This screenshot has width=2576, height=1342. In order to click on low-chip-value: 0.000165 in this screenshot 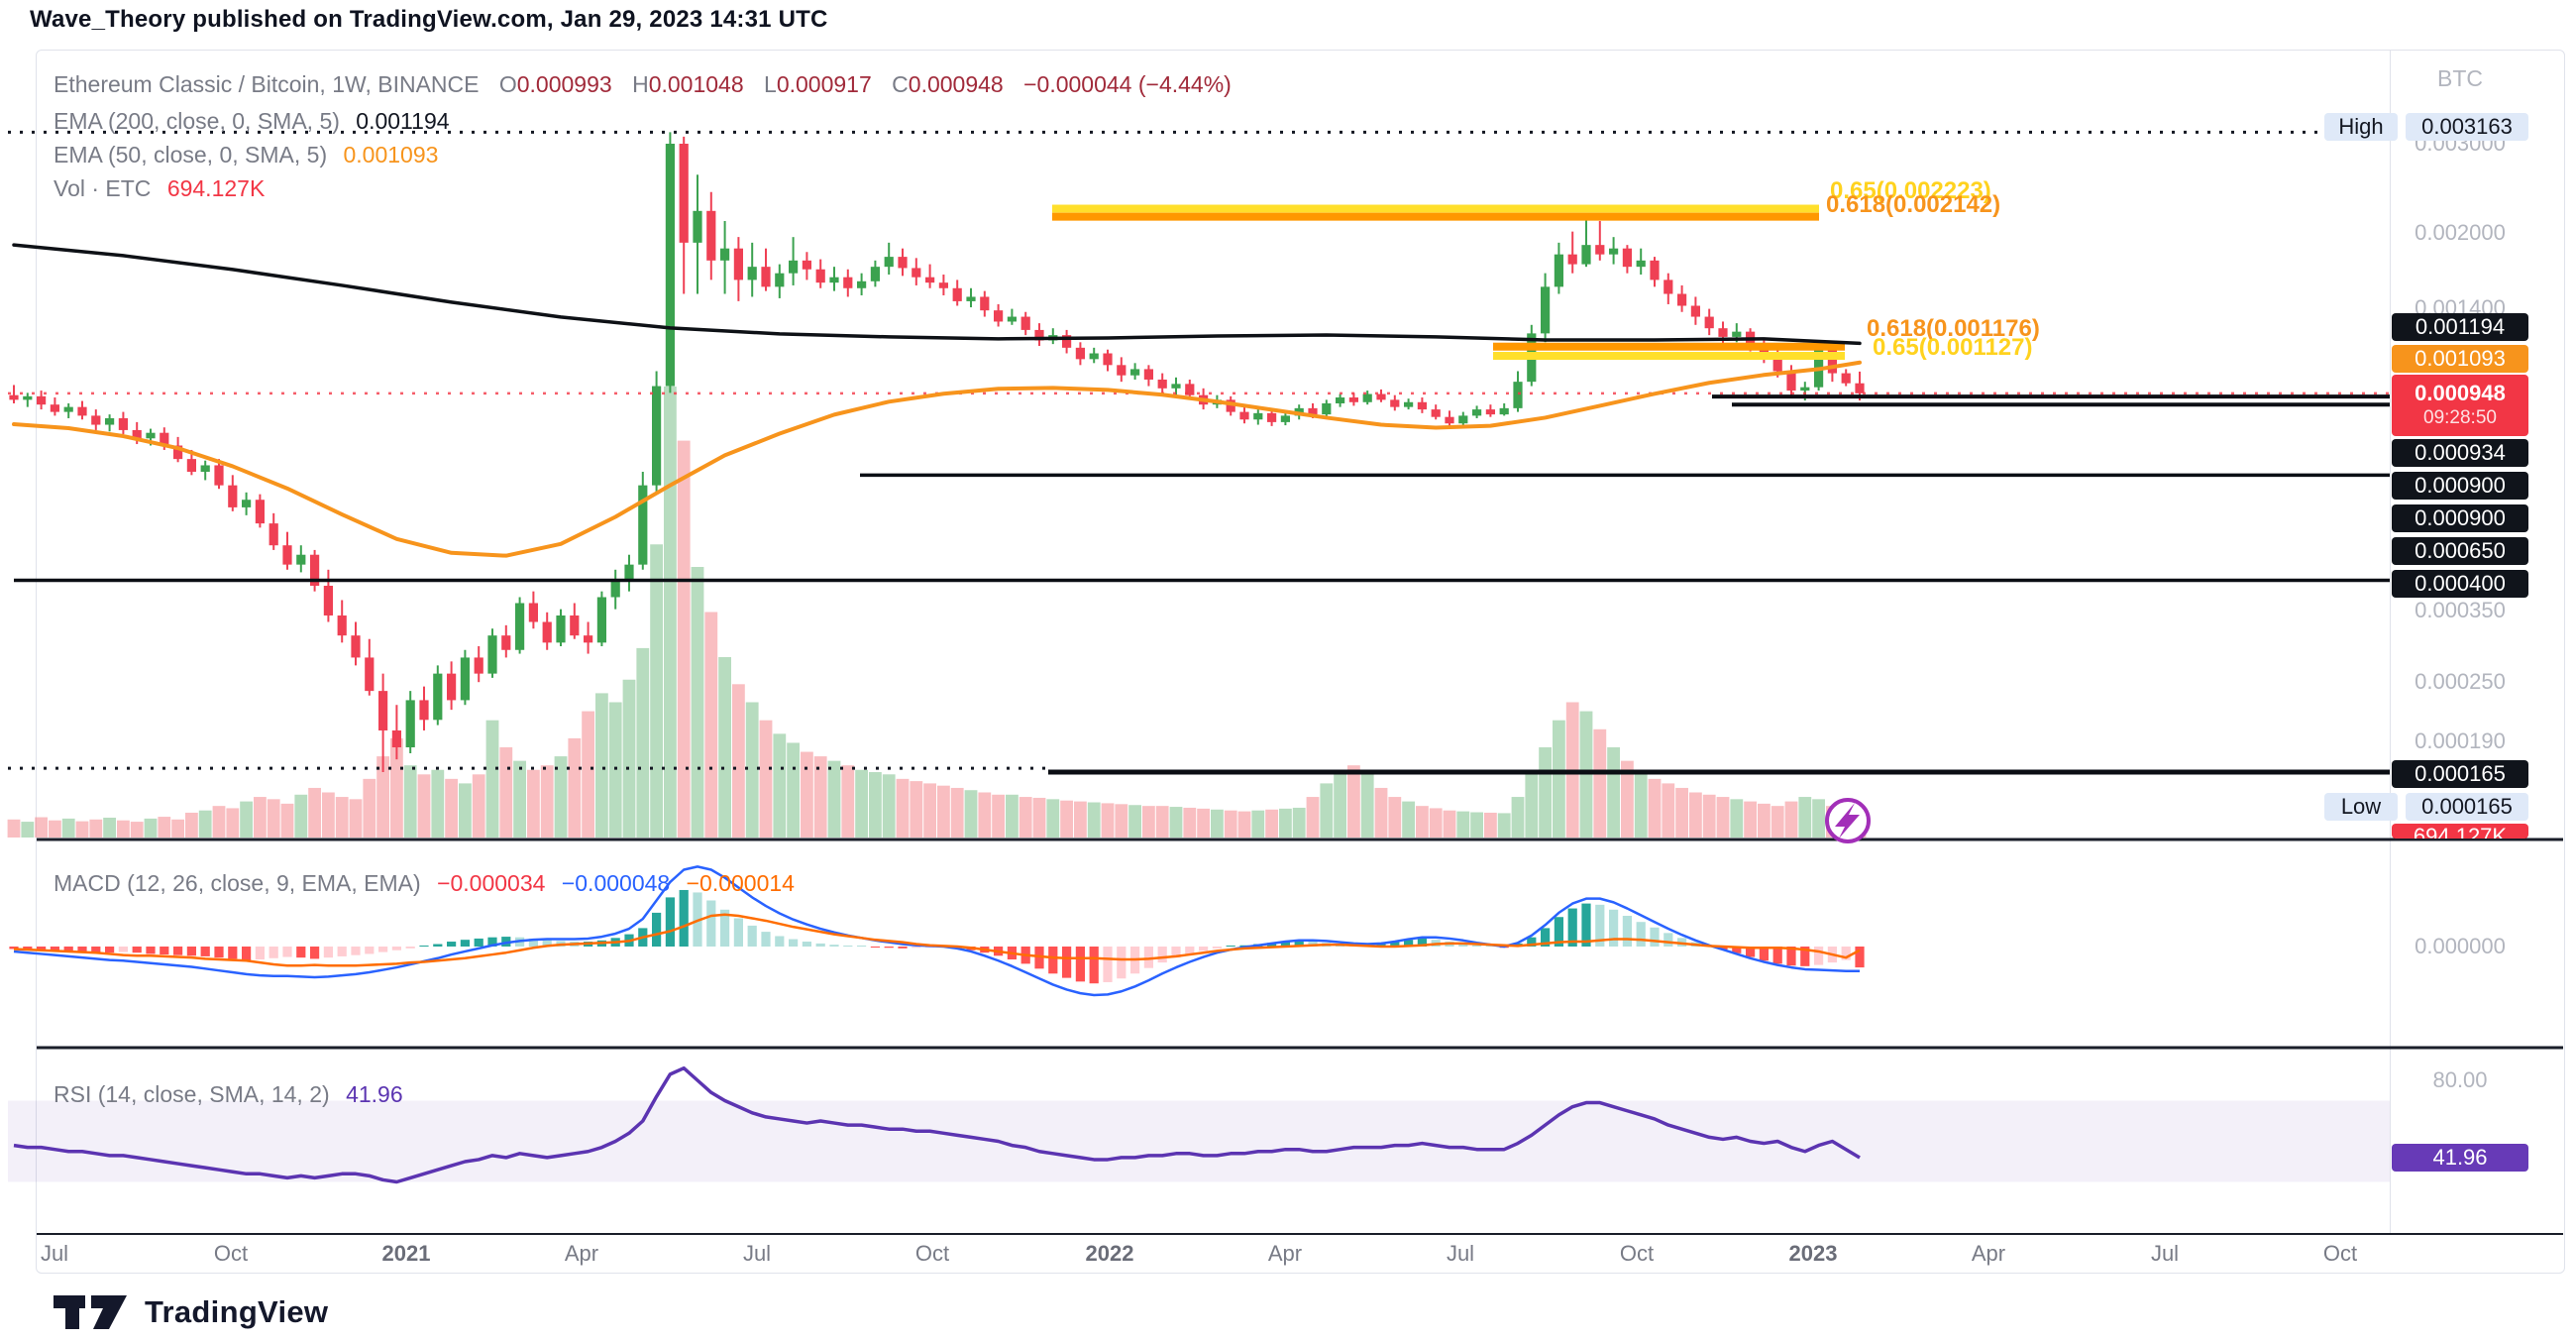, I will do `click(2467, 807)`.